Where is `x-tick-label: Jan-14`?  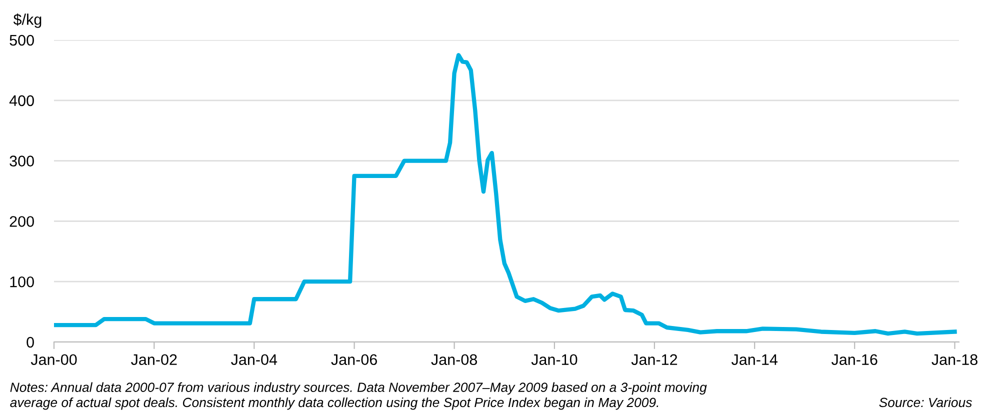
x-tick-label: Jan-14 is located at coordinates (754, 360).